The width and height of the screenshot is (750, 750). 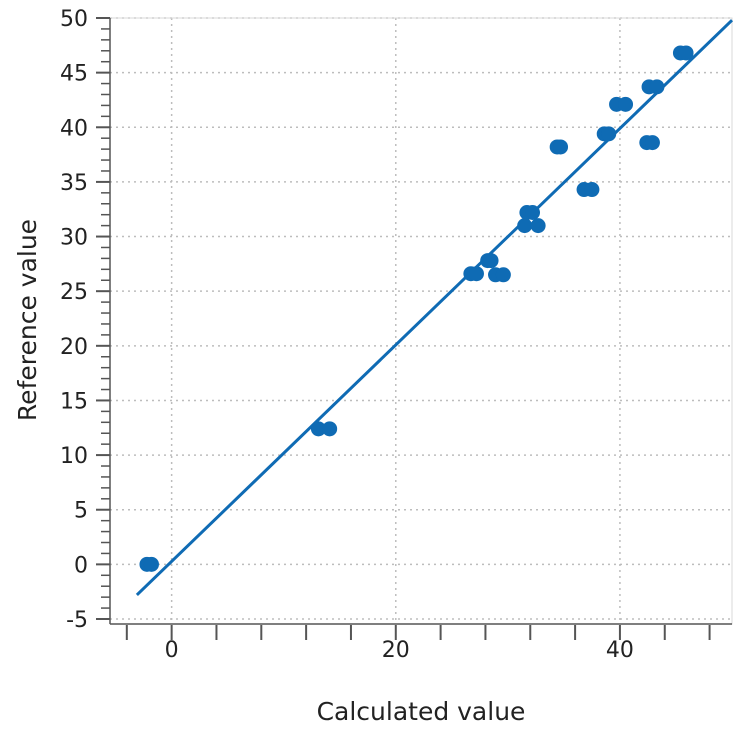 I want to click on y-tick-label: 5, so click(x=81, y=511).